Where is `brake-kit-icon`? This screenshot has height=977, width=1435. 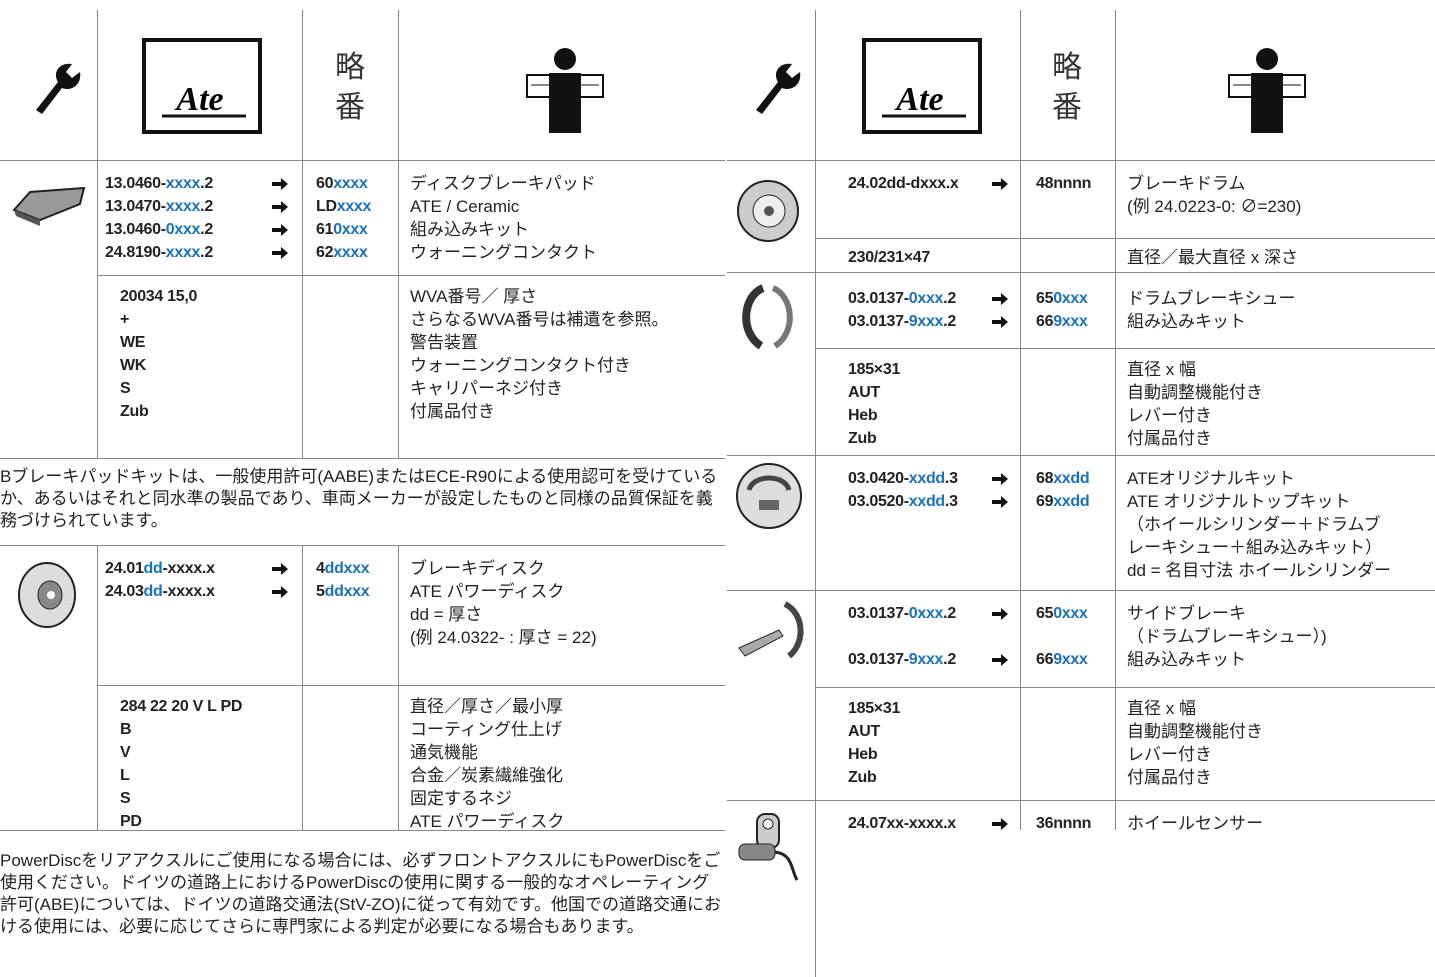
brake-kit-icon is located at coordinates (769, 496).